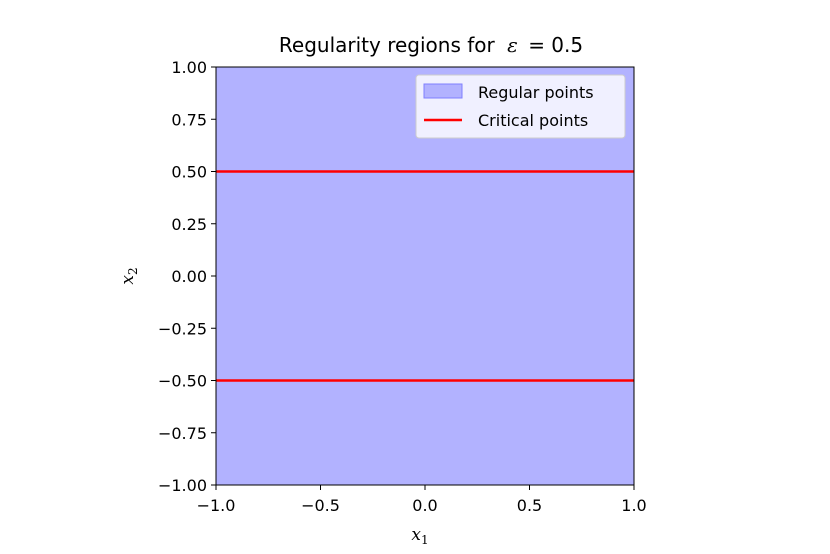 The width and height of the screenshot is (830, 554). What do you see at coordinates (387, 45) in the screenshot?
I see `chart-title-prefix: Regularity regions for` at bounding box center [387, 45].